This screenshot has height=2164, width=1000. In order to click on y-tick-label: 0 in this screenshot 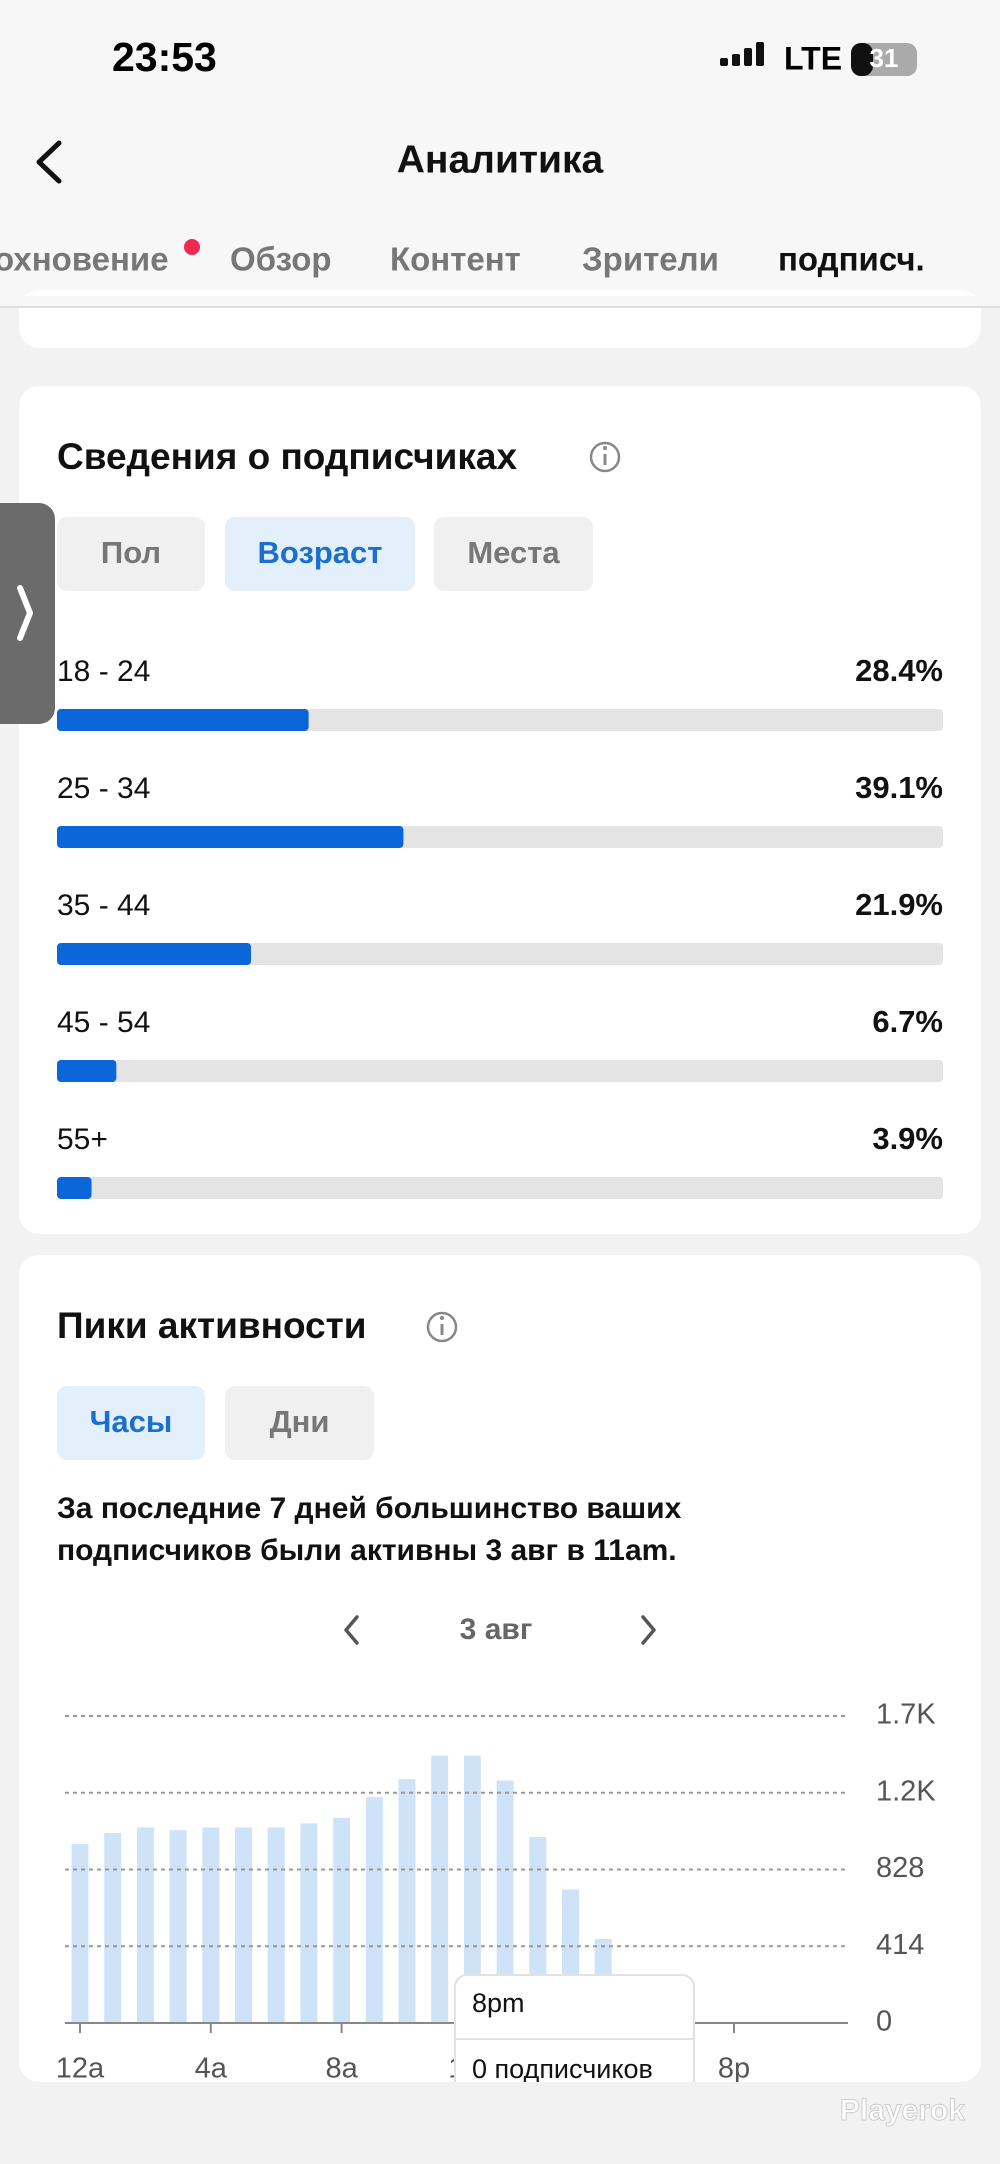, I will do `click(884, 2022)`.